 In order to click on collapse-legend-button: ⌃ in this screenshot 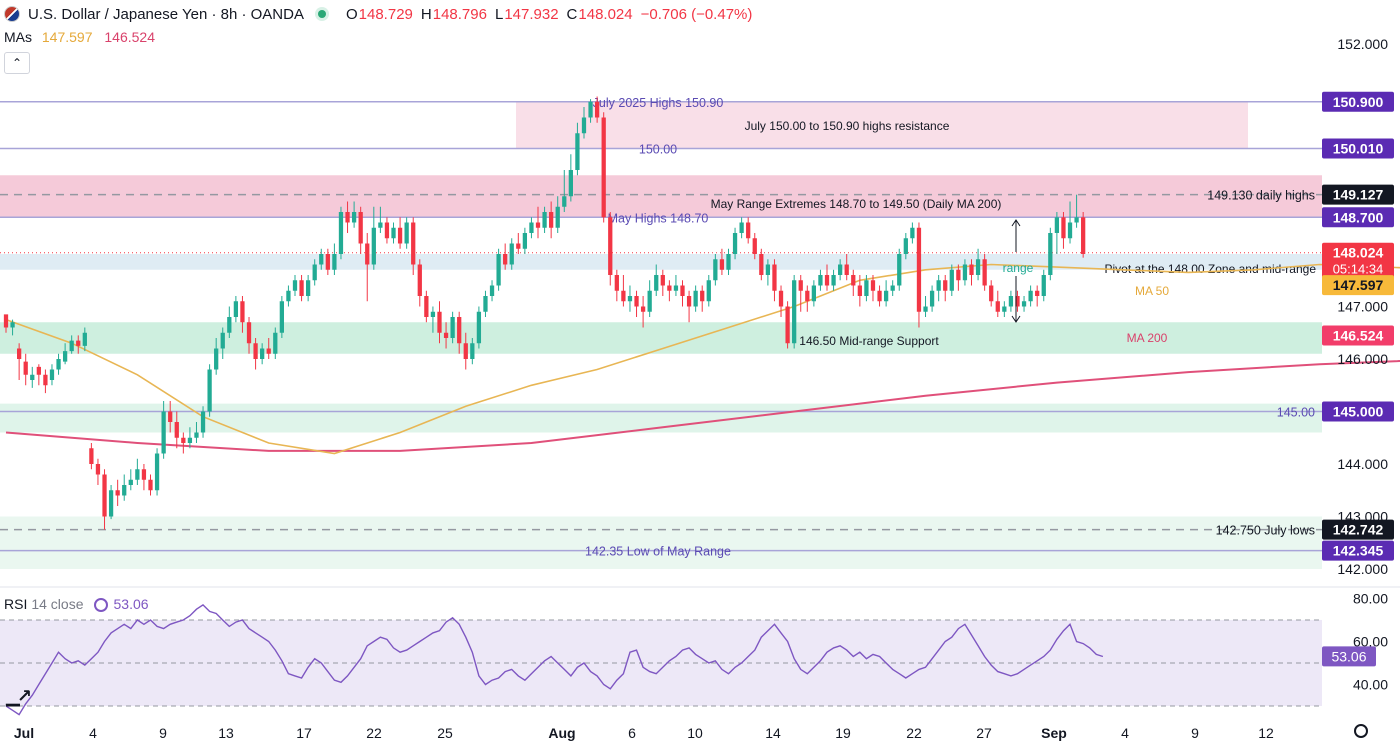, I will do `click(17, 63)`.